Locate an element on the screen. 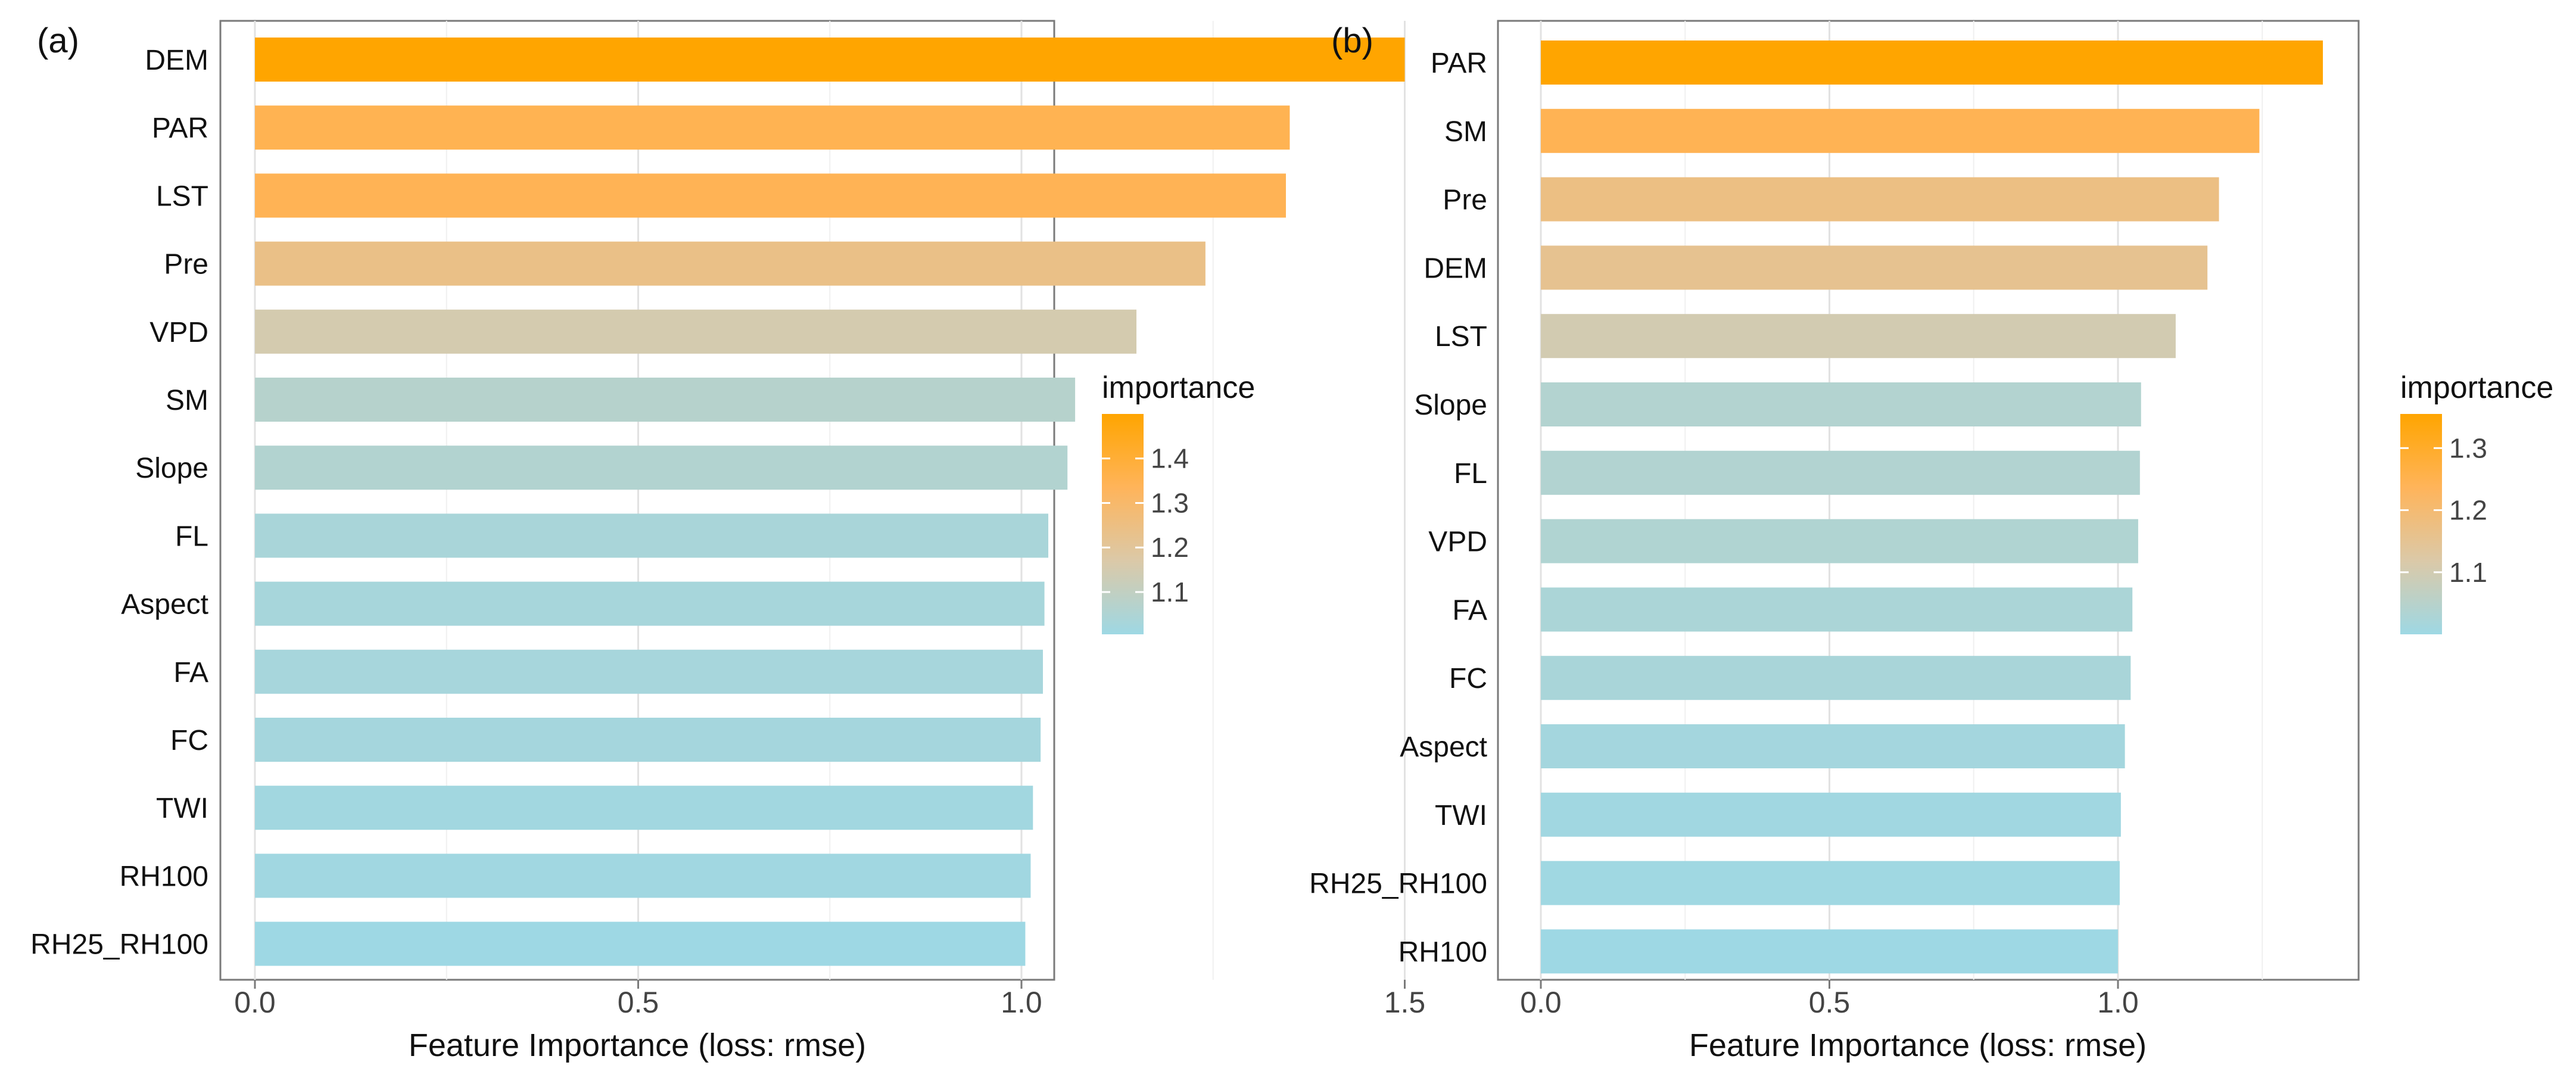 The image size is (2576, 1084). legend-ticks: 1.1 1.2 1.3 is located at coordinates (2444, 510).